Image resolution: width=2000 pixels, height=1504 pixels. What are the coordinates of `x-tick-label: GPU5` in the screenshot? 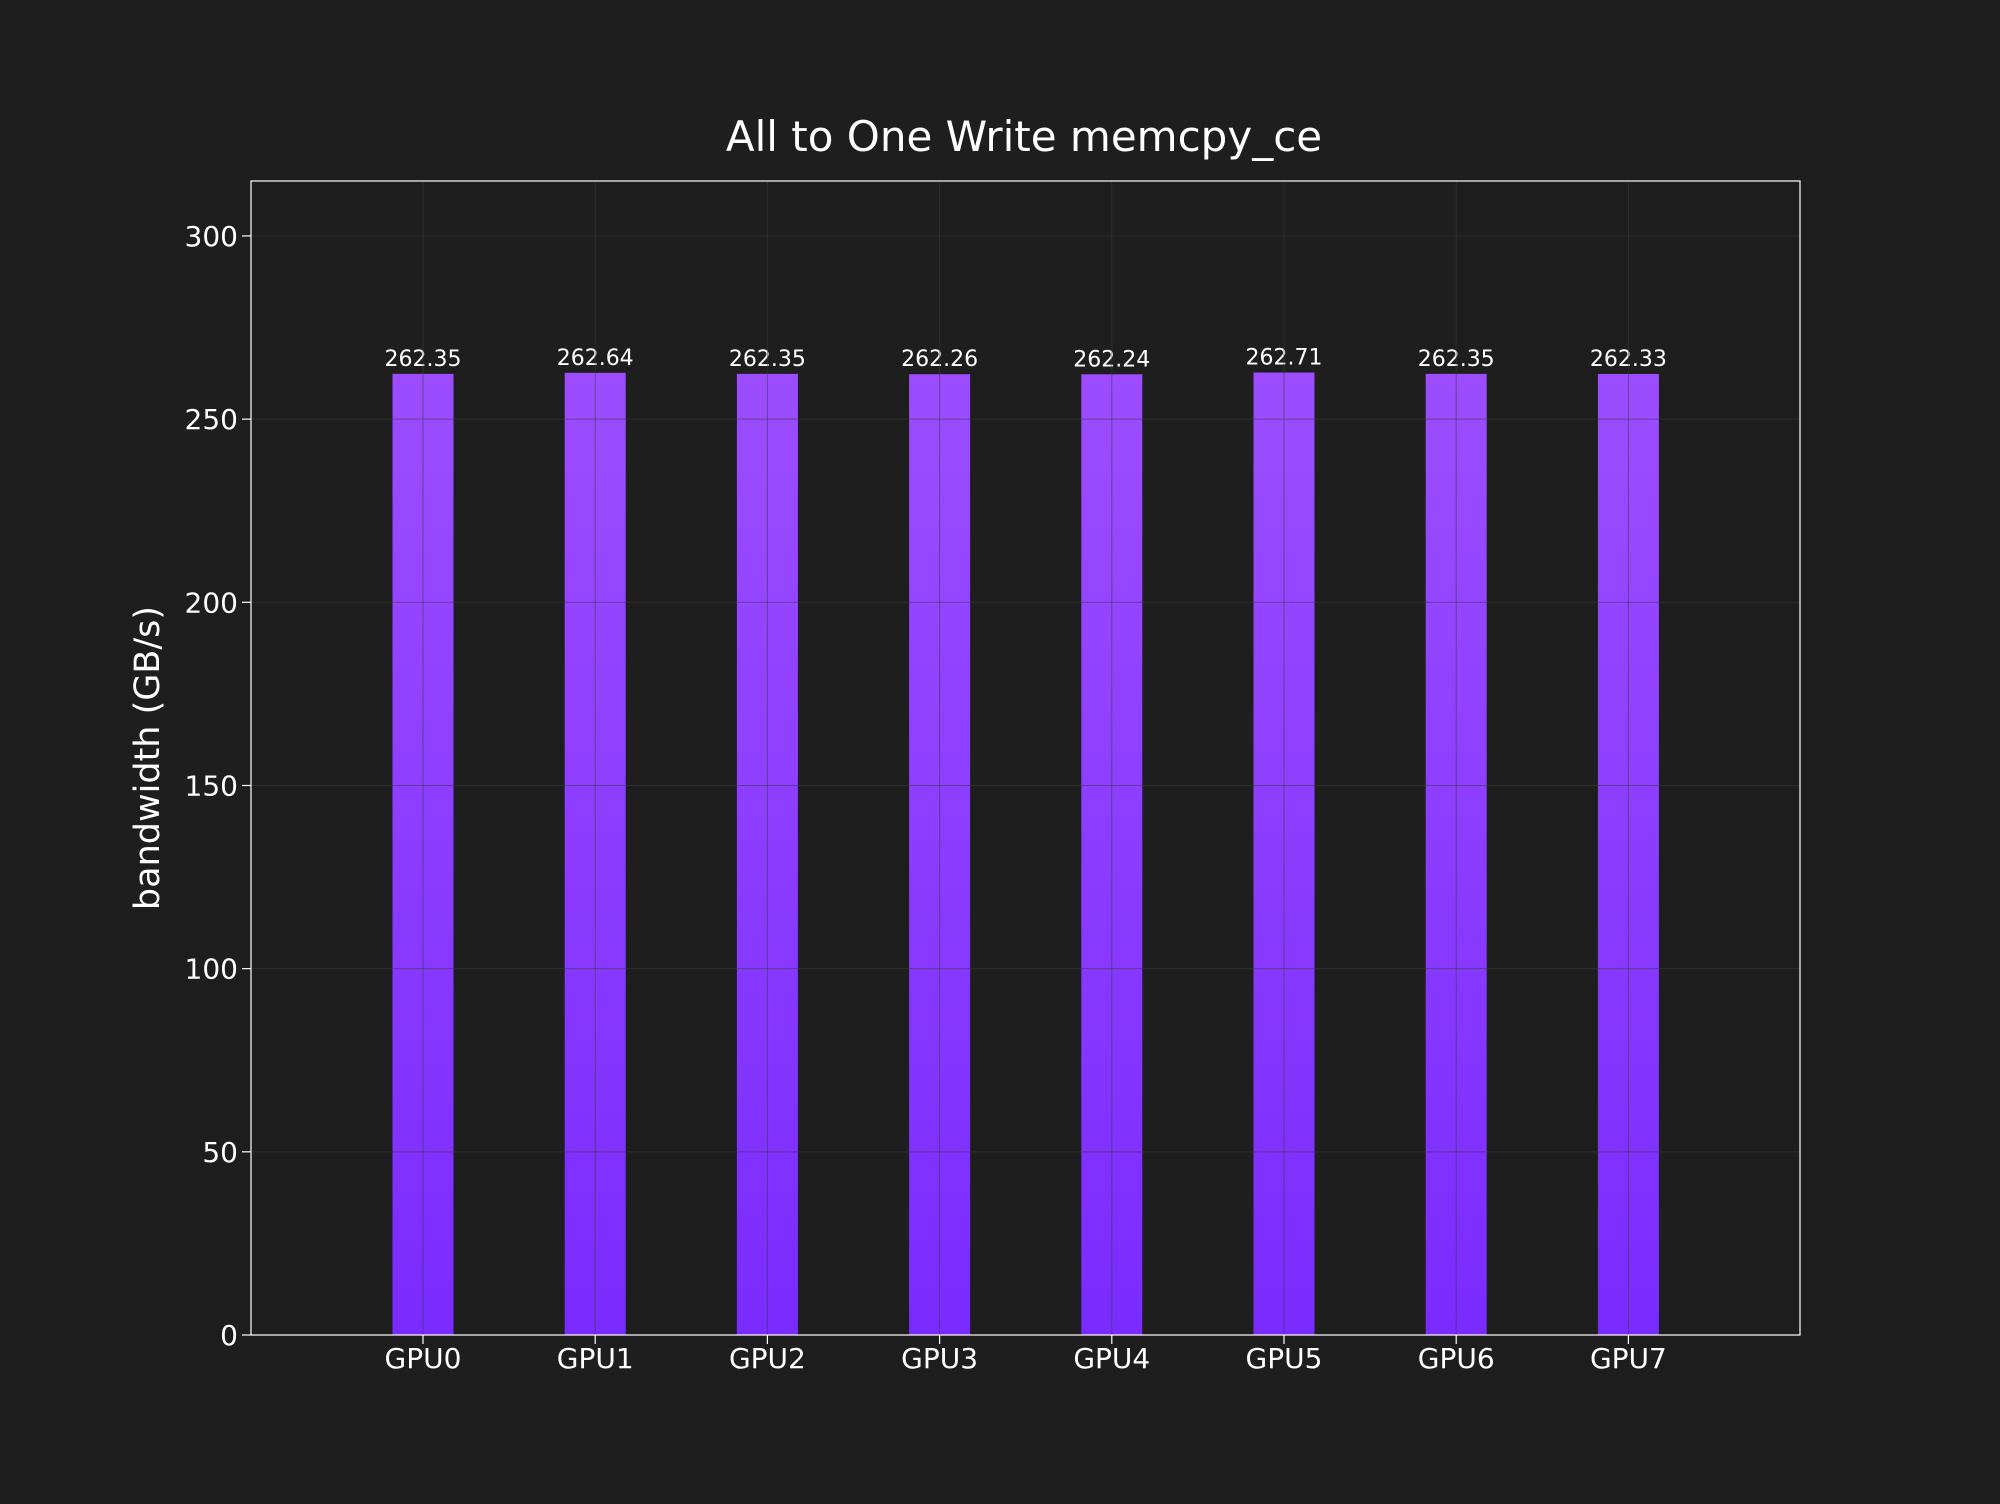 It's located at (1284, 1358).